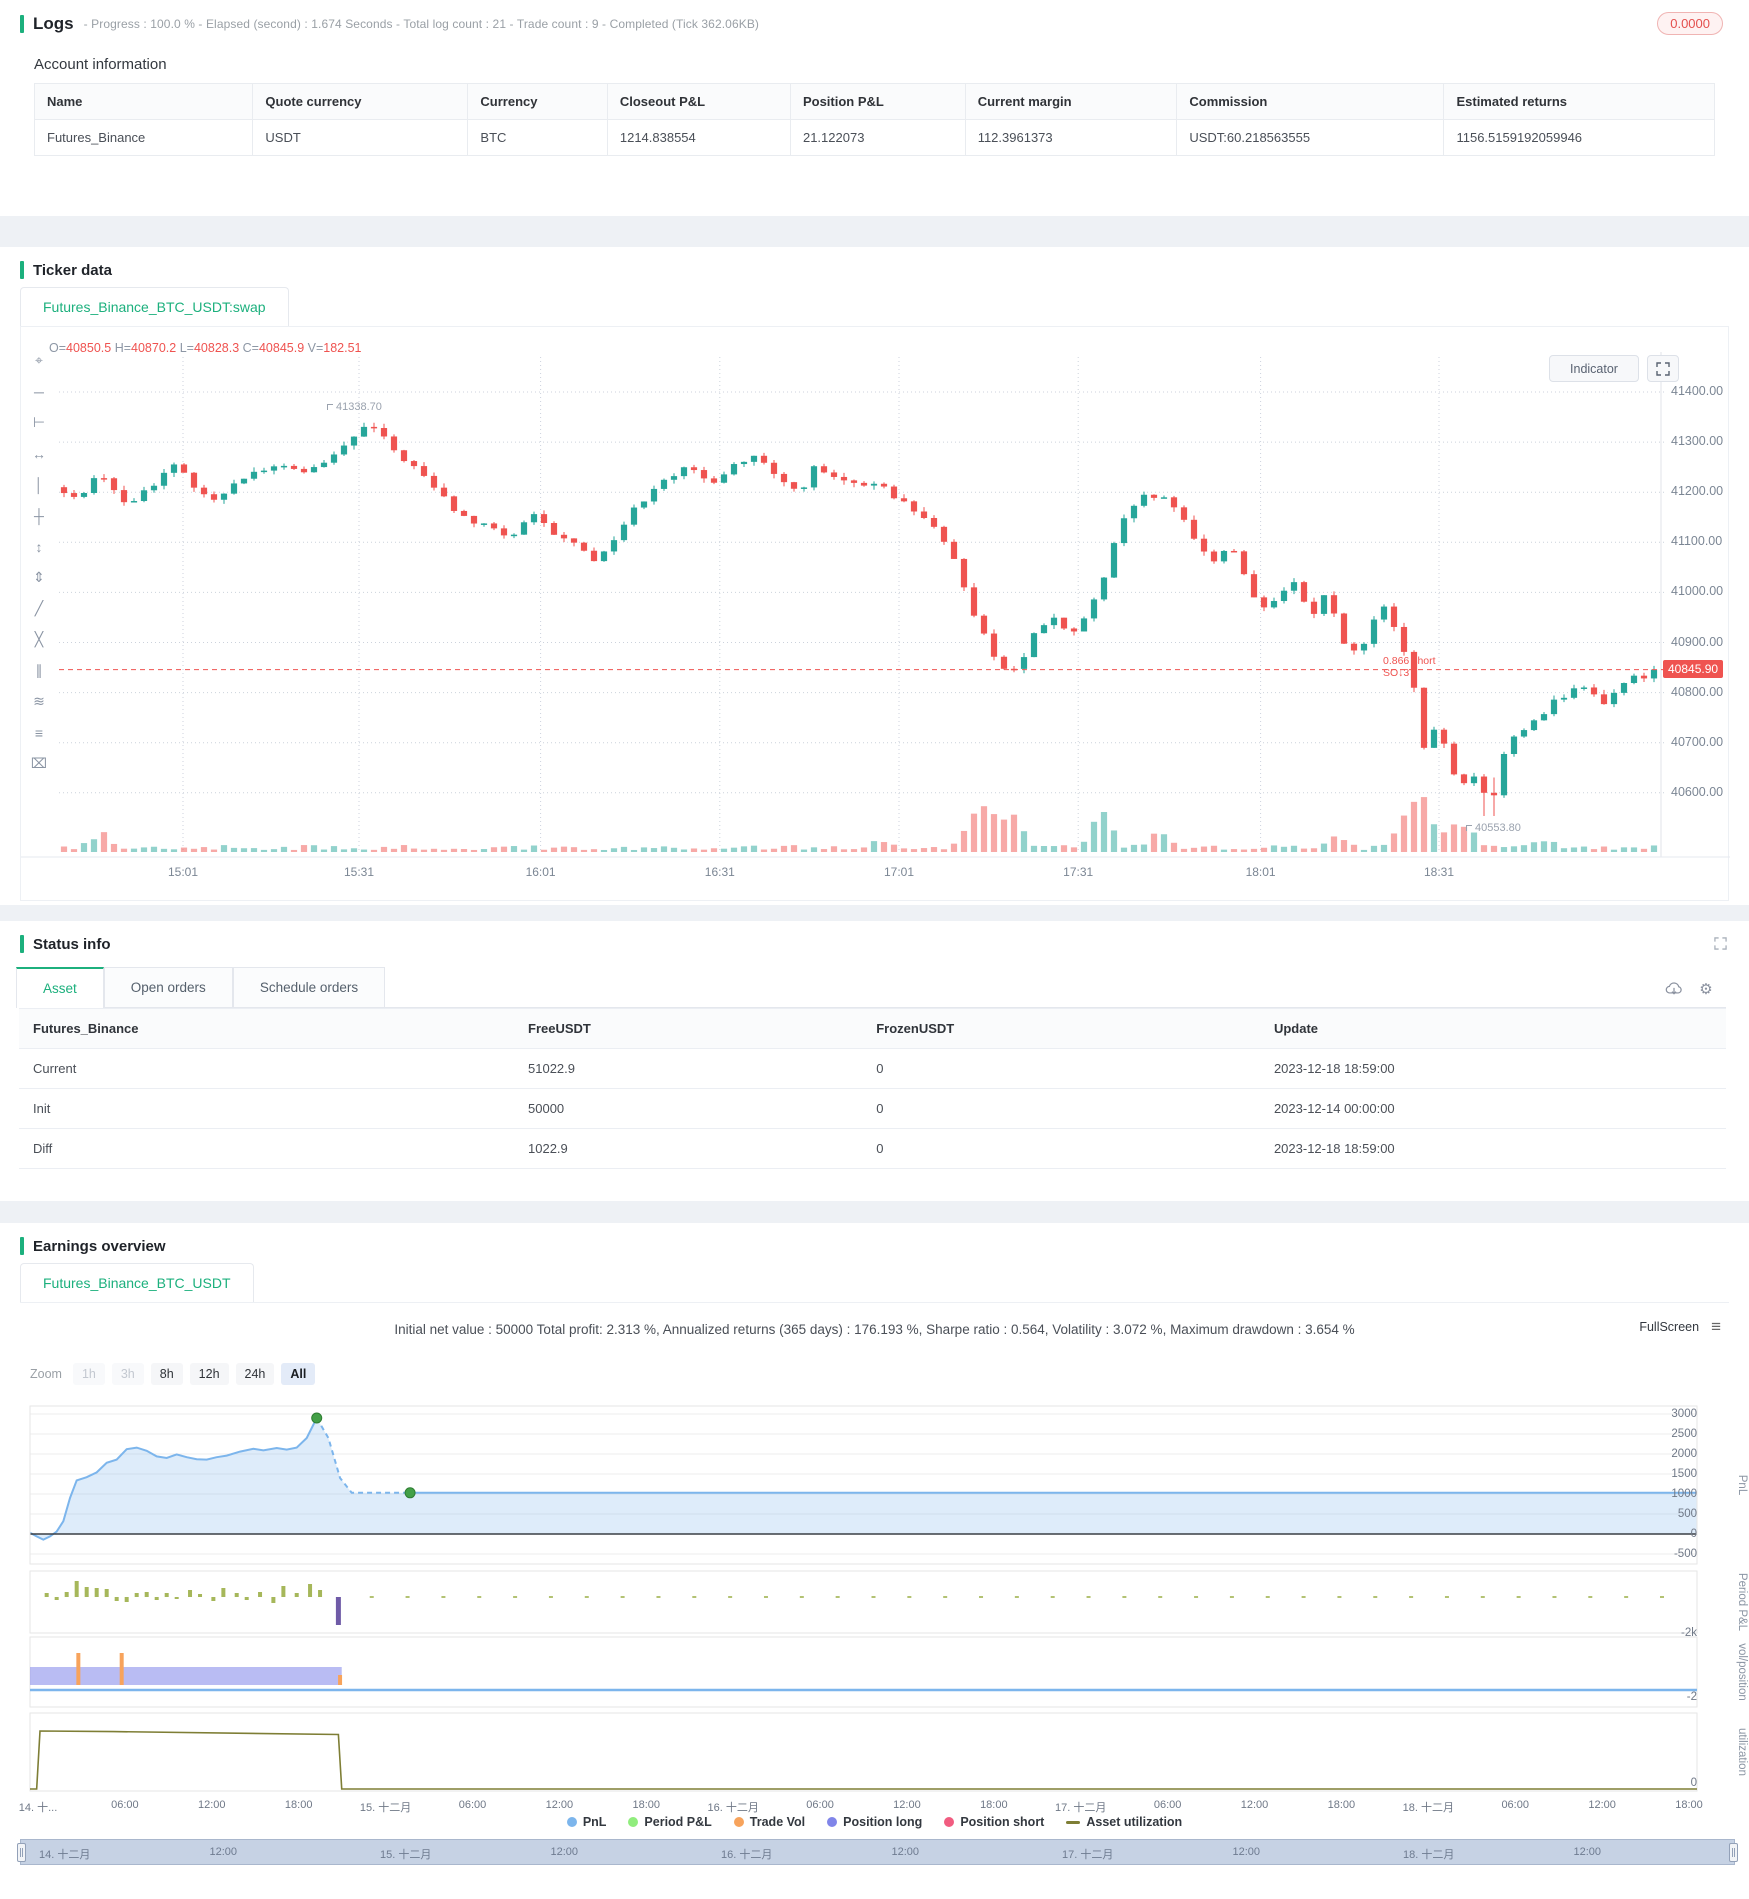 This screenshot has width=1749, height=1899. I want to click on asset-col-header: FreeUSDT, so click(688, 1028).